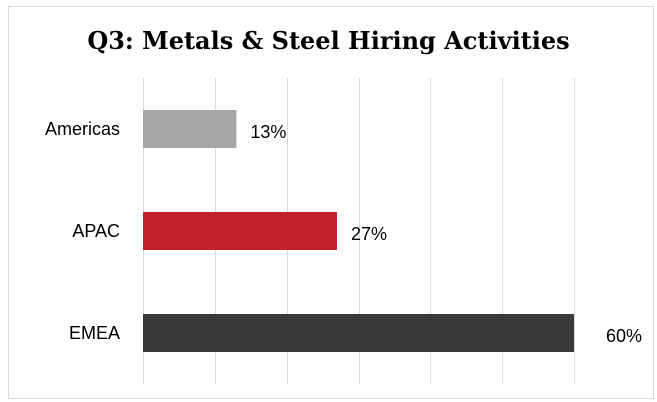 The width and height of the screenshot is (657, 402). Describe the element at coordinates (328, 40) in the screenshot. I see `chart-title: Q3: Metals & Steel Hiring Activities` at that location.